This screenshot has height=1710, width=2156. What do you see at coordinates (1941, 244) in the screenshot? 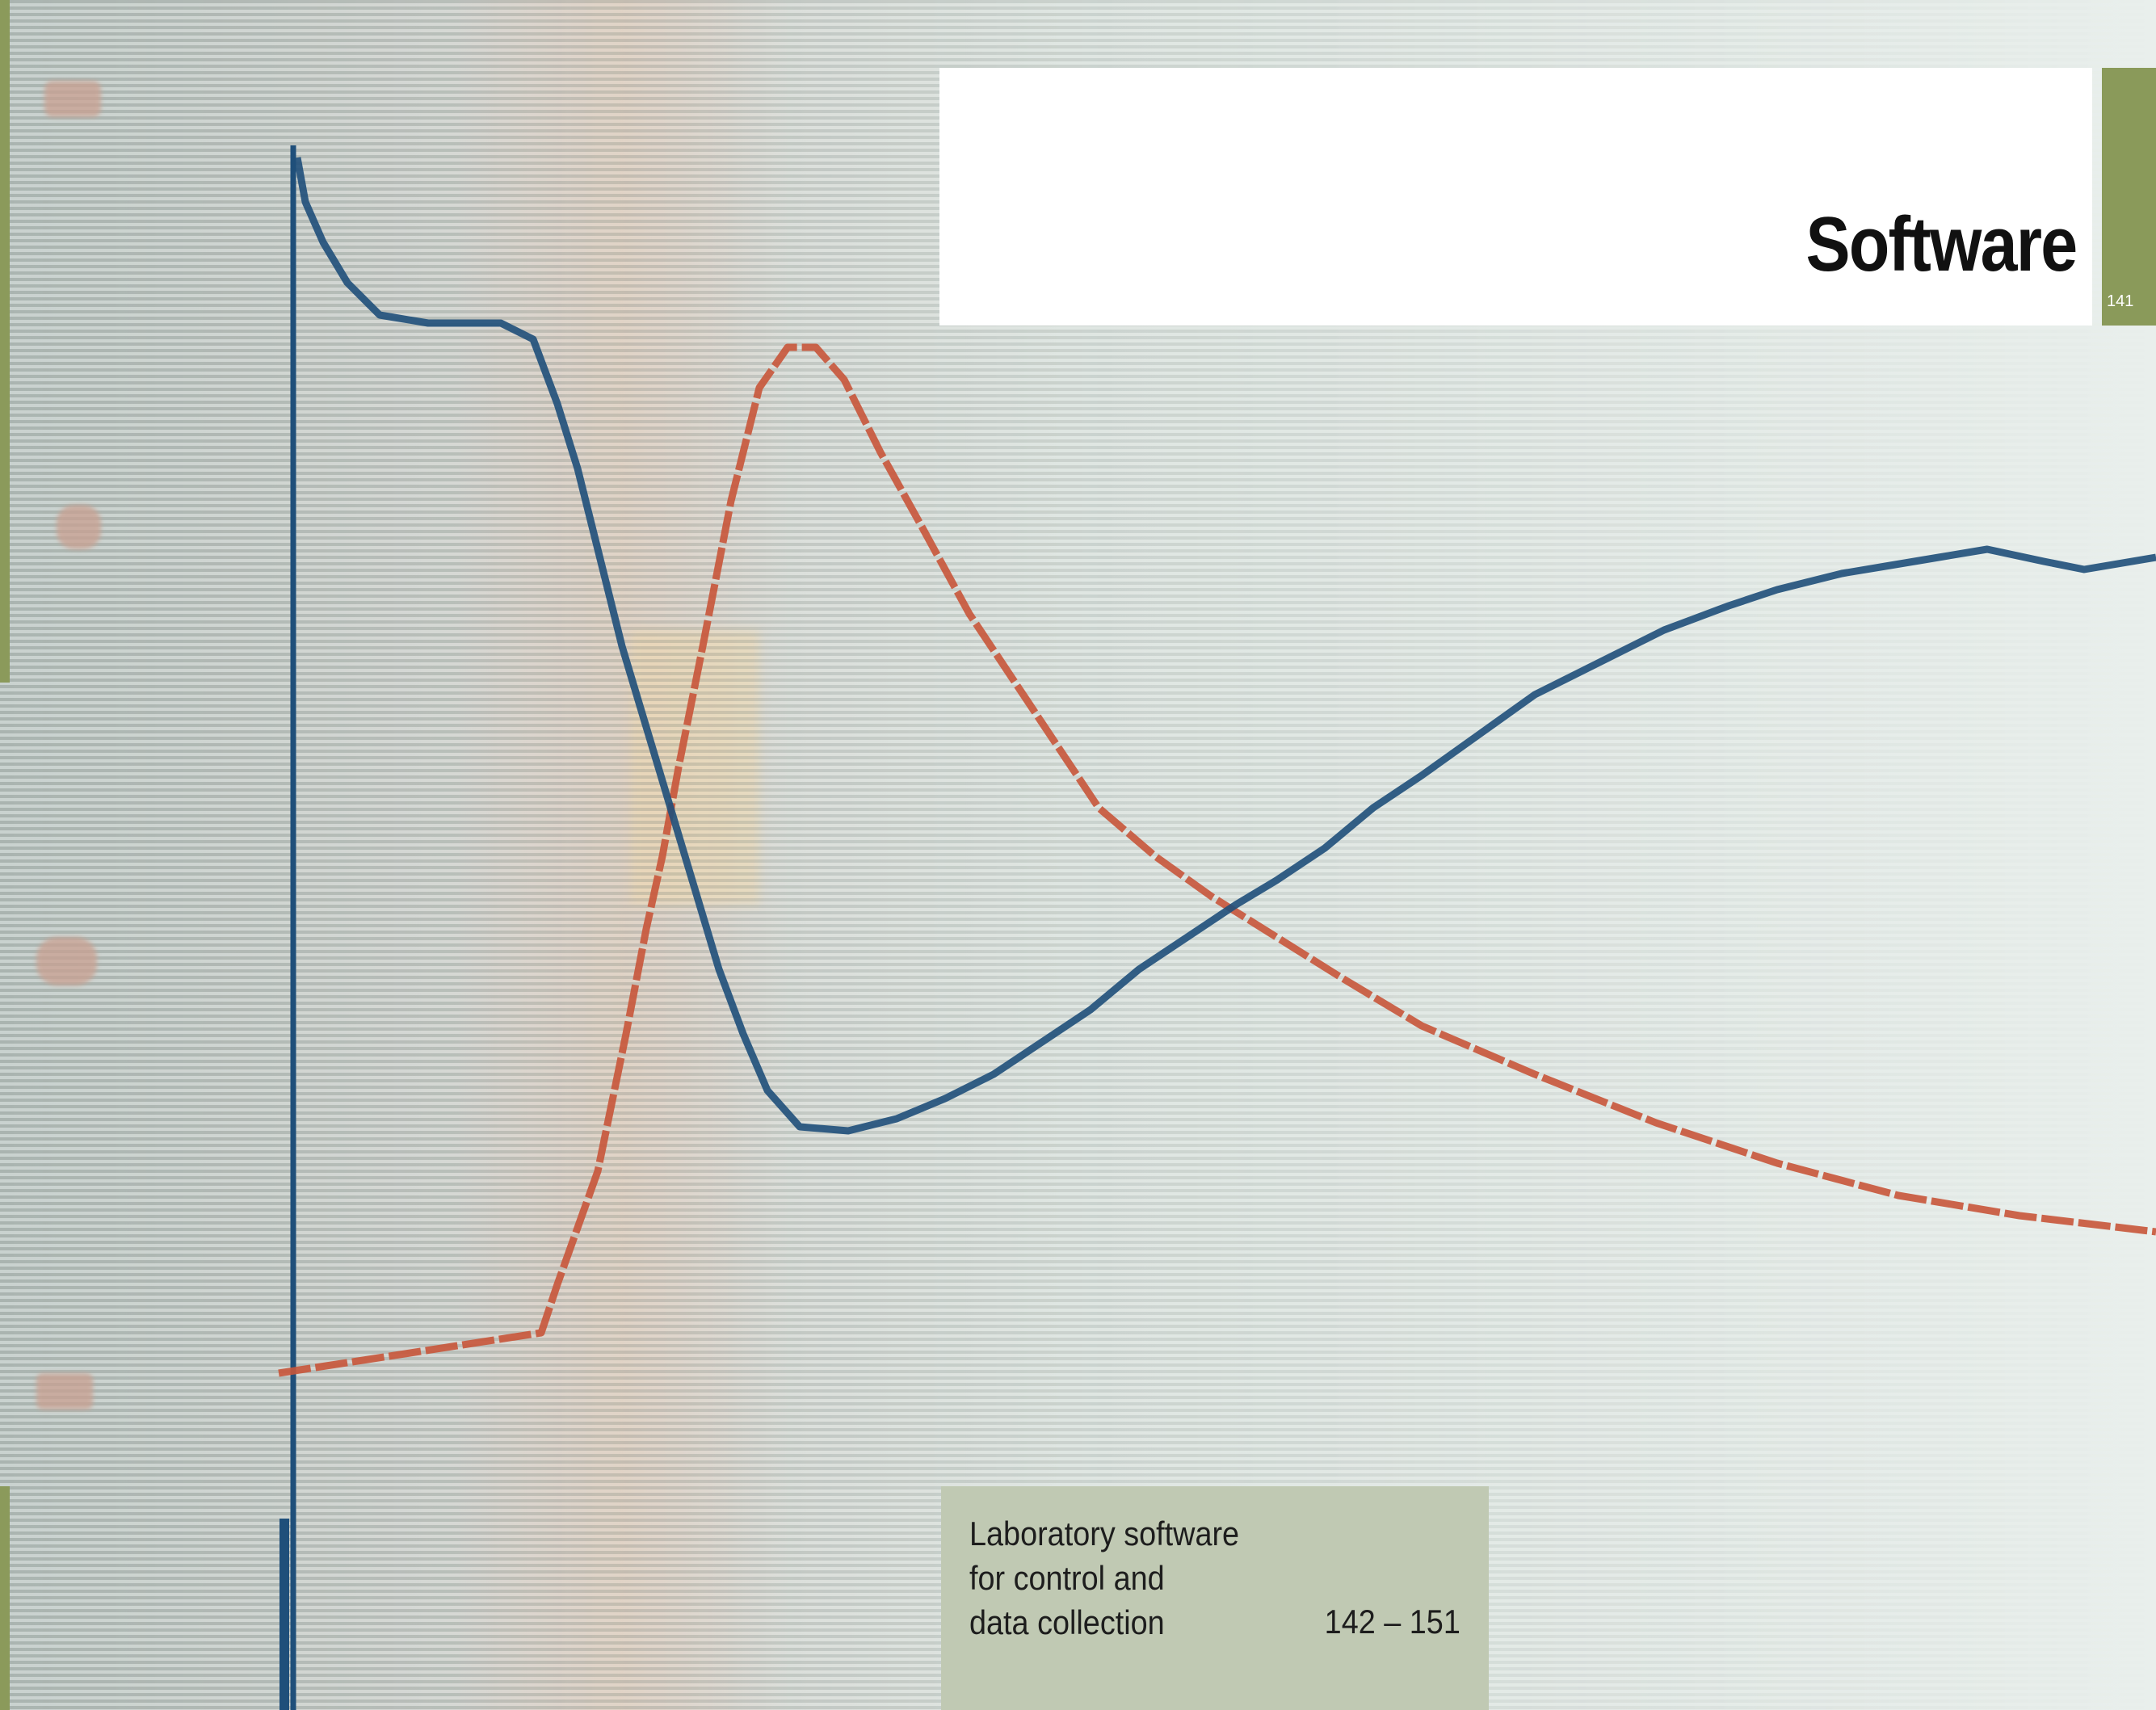
I see `page-title: Software` at bounding box center [1941, 244].